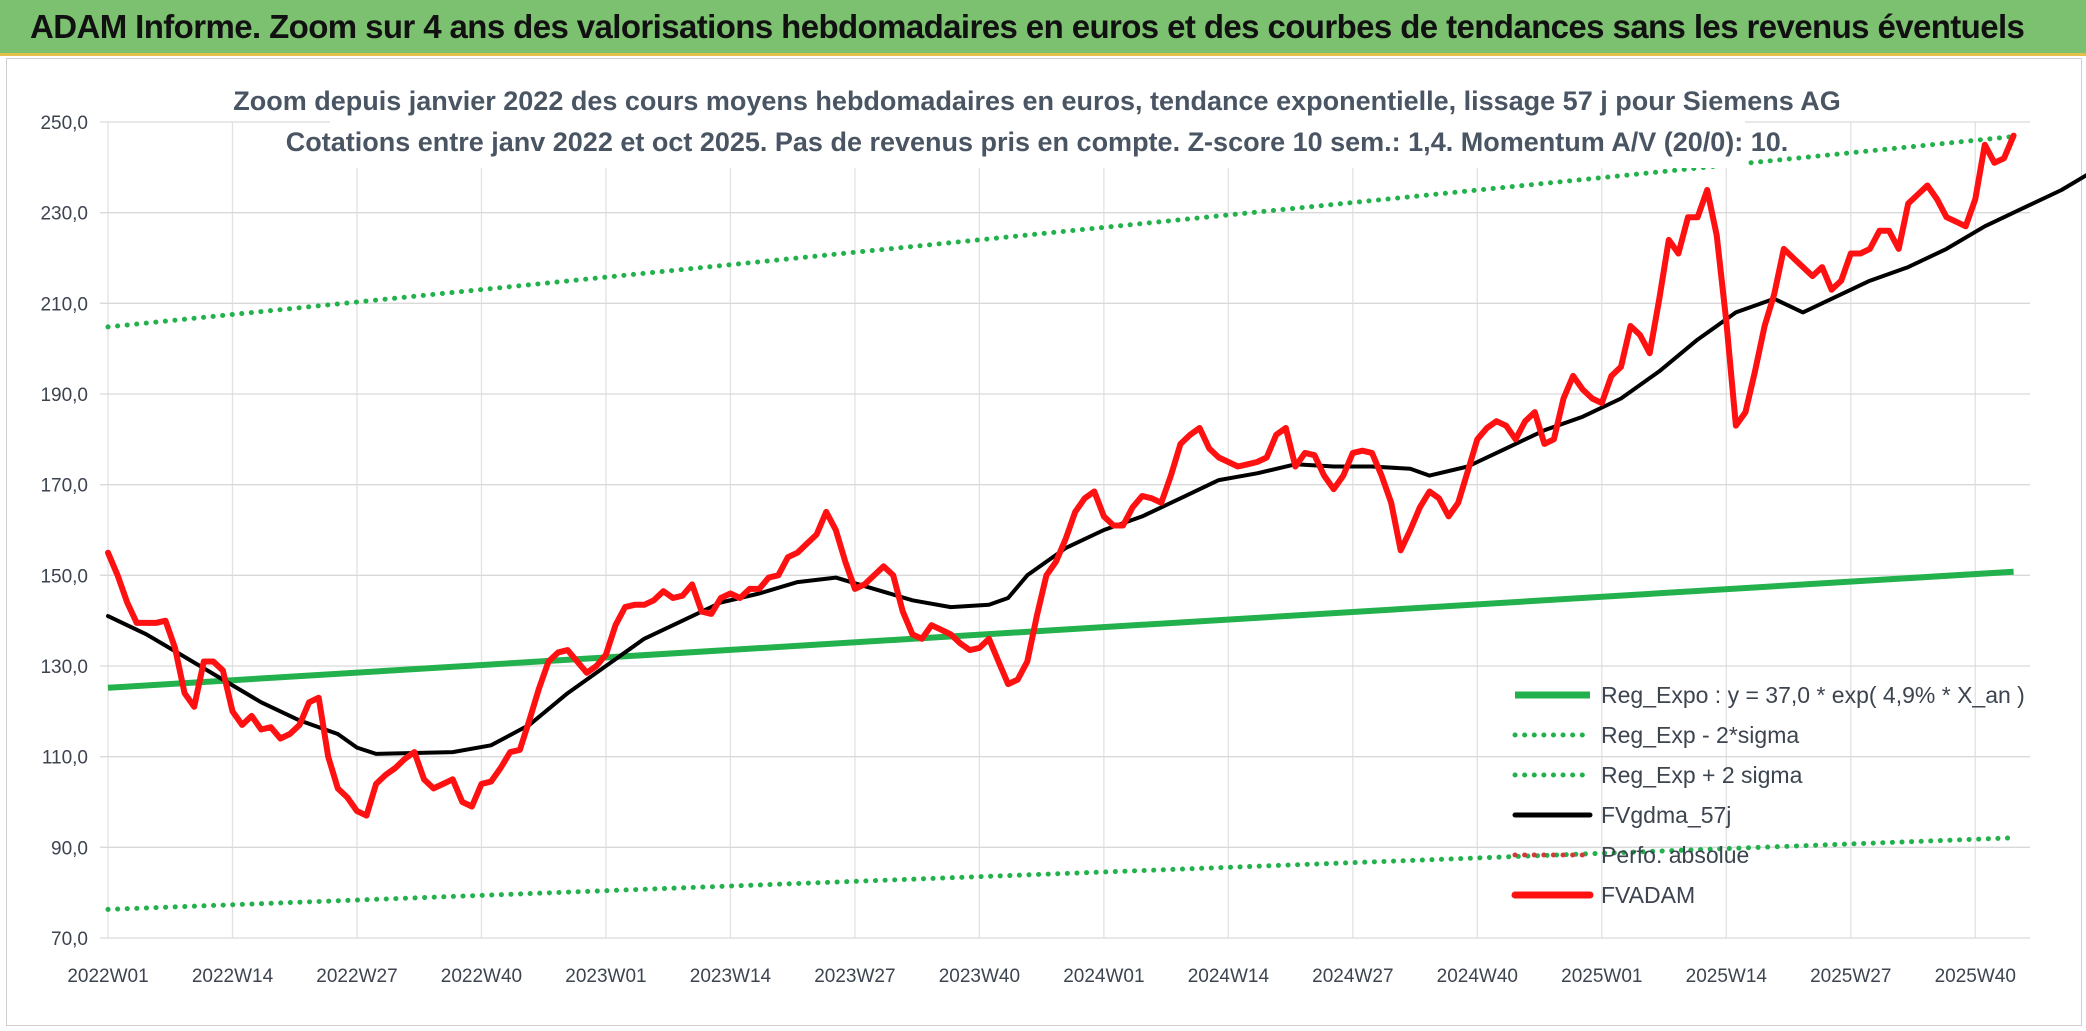 The image size is (2086, 1031). I want to click on x-tick-label: 2022W14, so click(233, 976).